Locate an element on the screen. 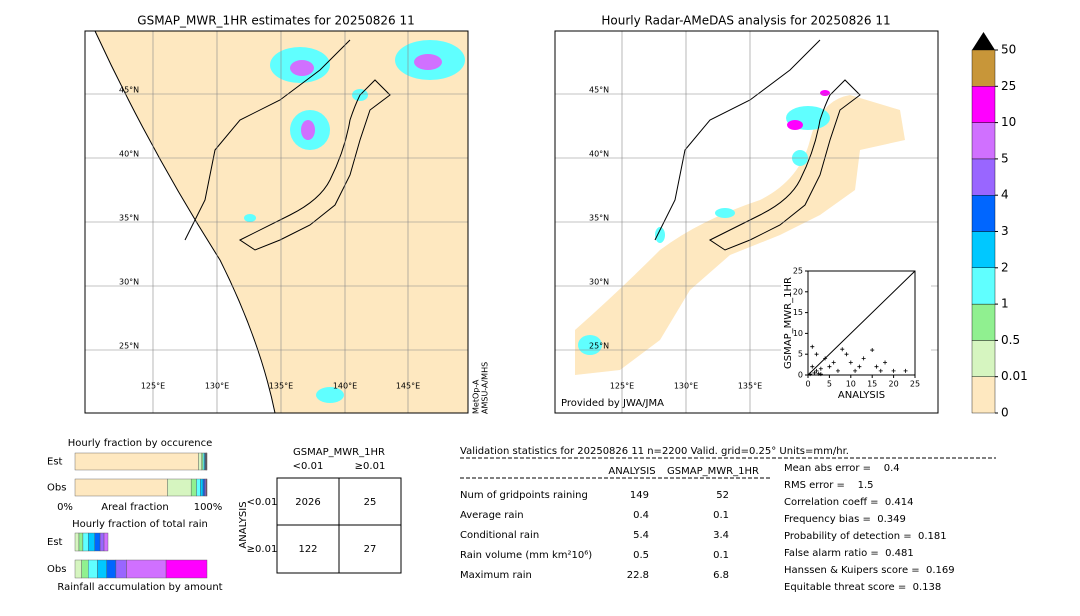 The height and width of the screenshot is (616, 1080). colorbar-label: 0 is located at coordinates (1005, 413).